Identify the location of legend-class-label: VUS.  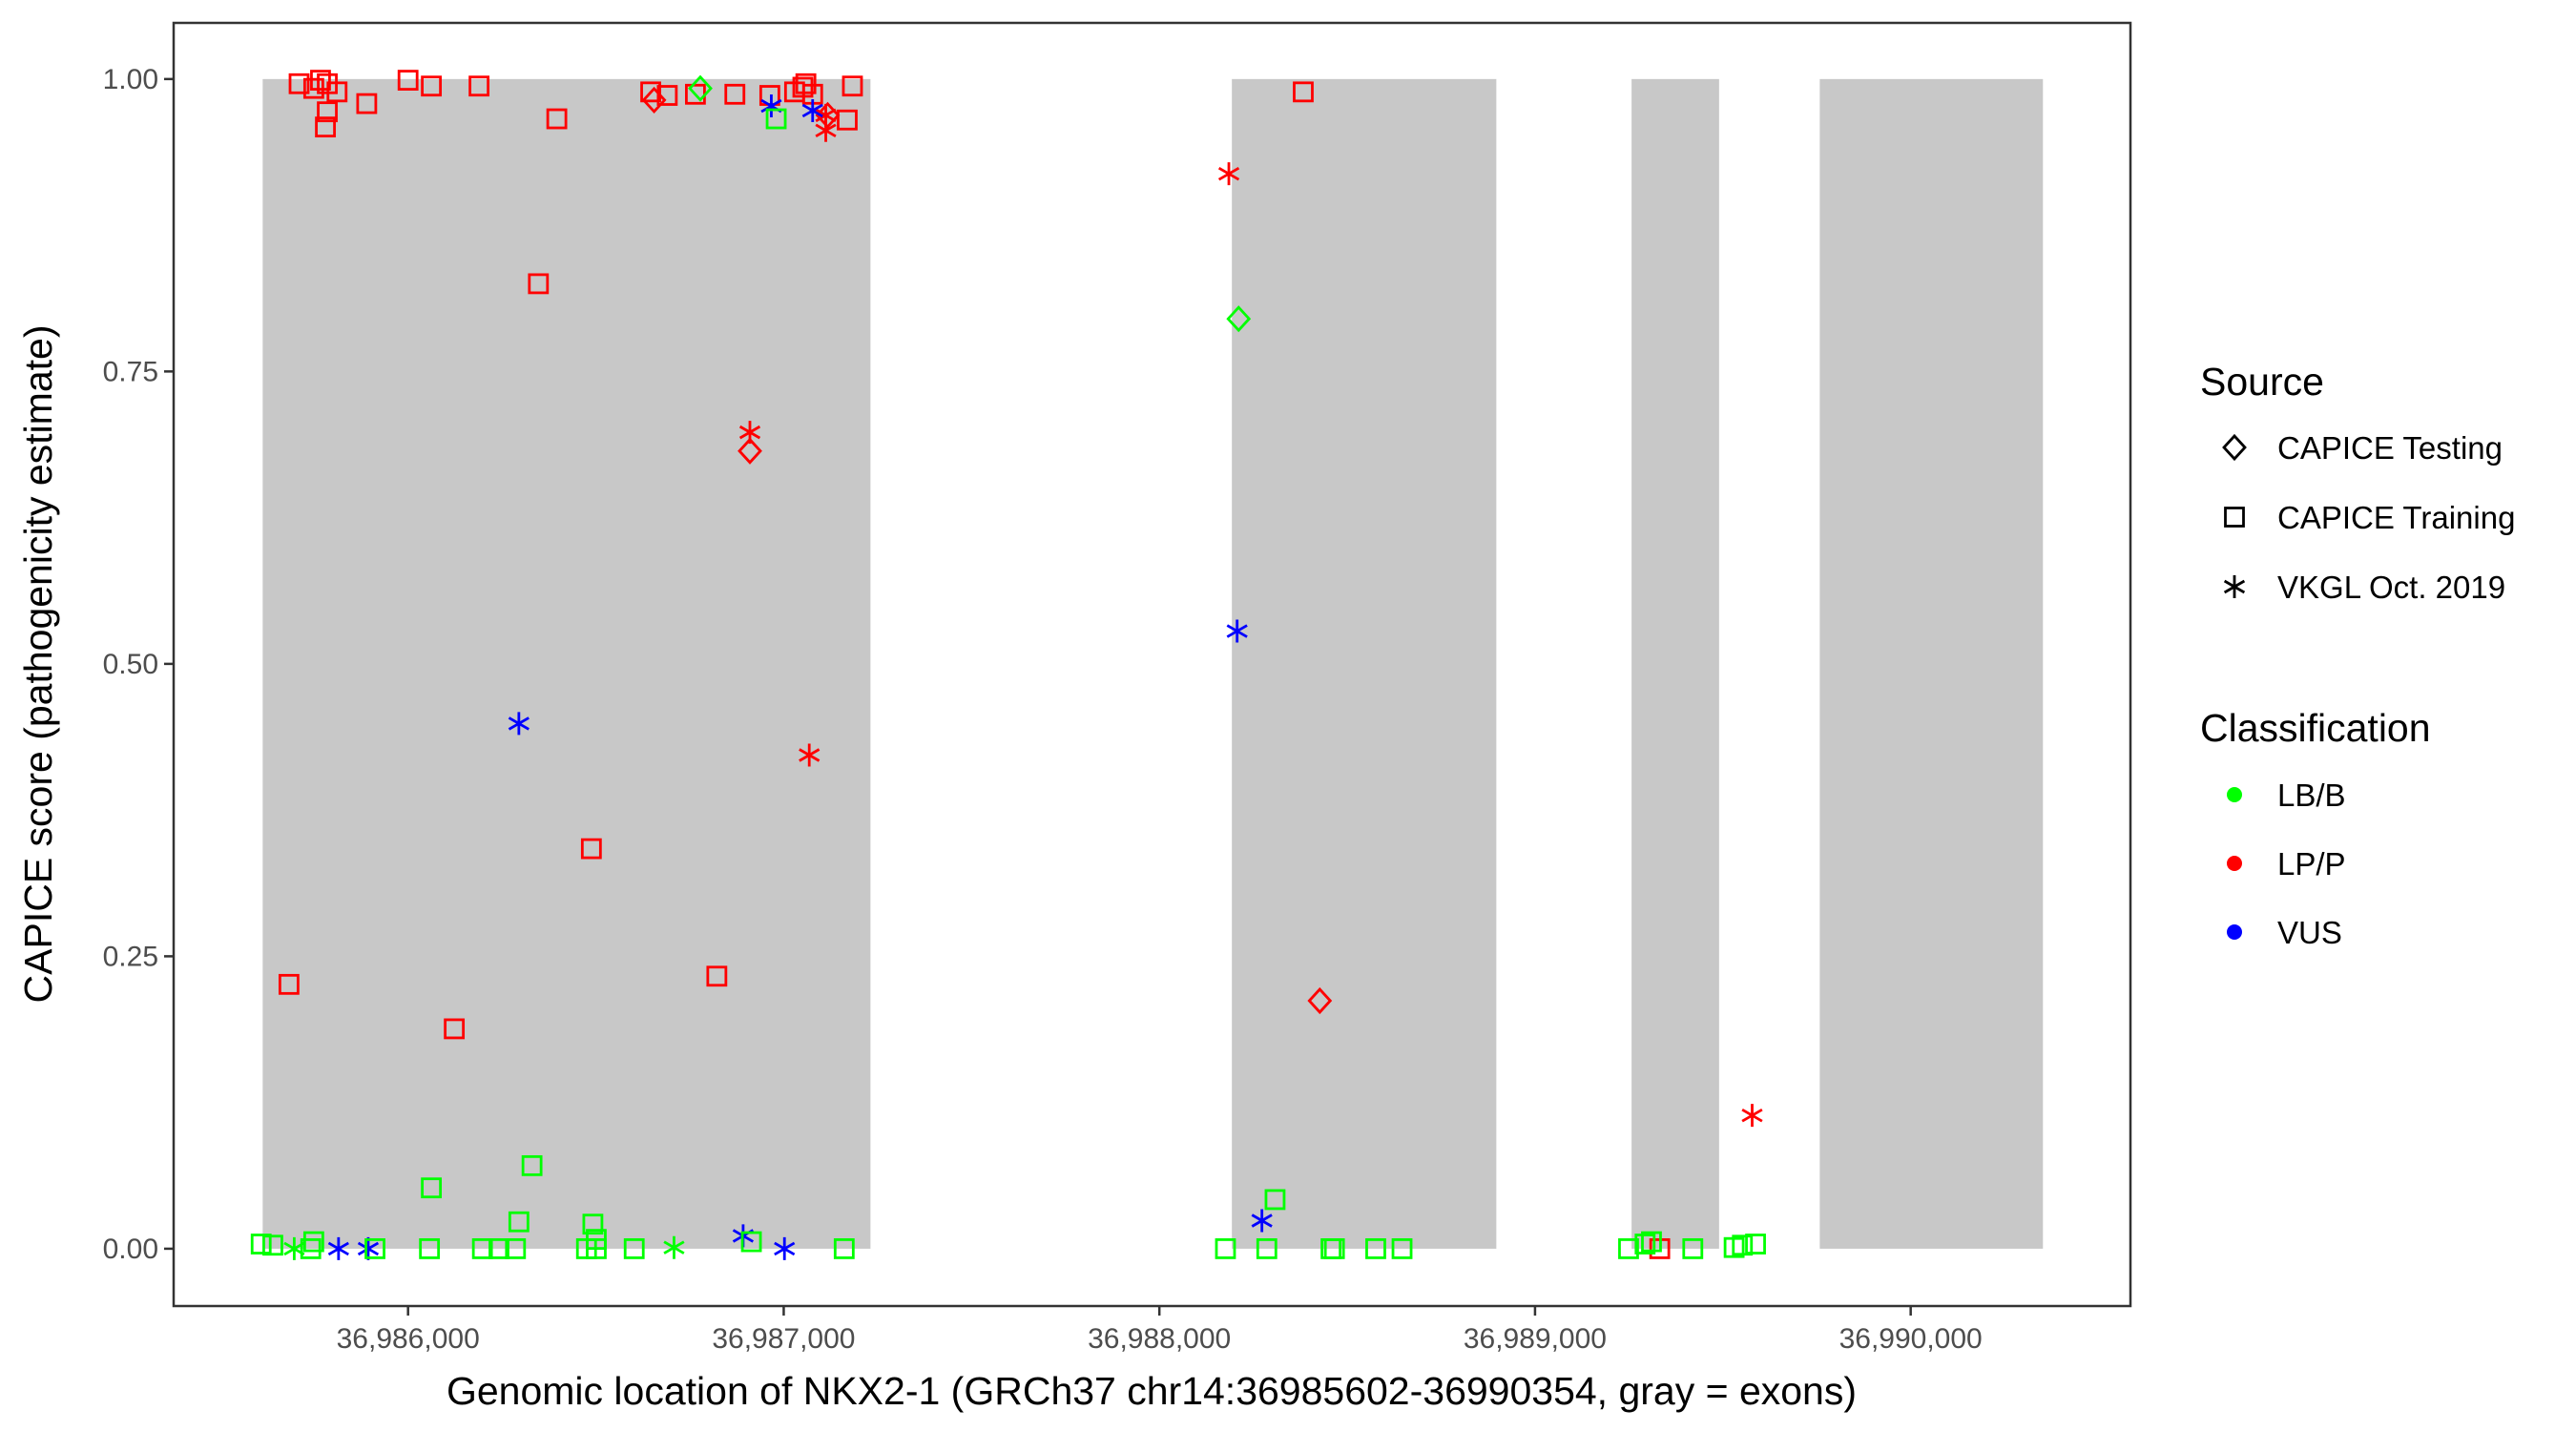
(2309, 932).